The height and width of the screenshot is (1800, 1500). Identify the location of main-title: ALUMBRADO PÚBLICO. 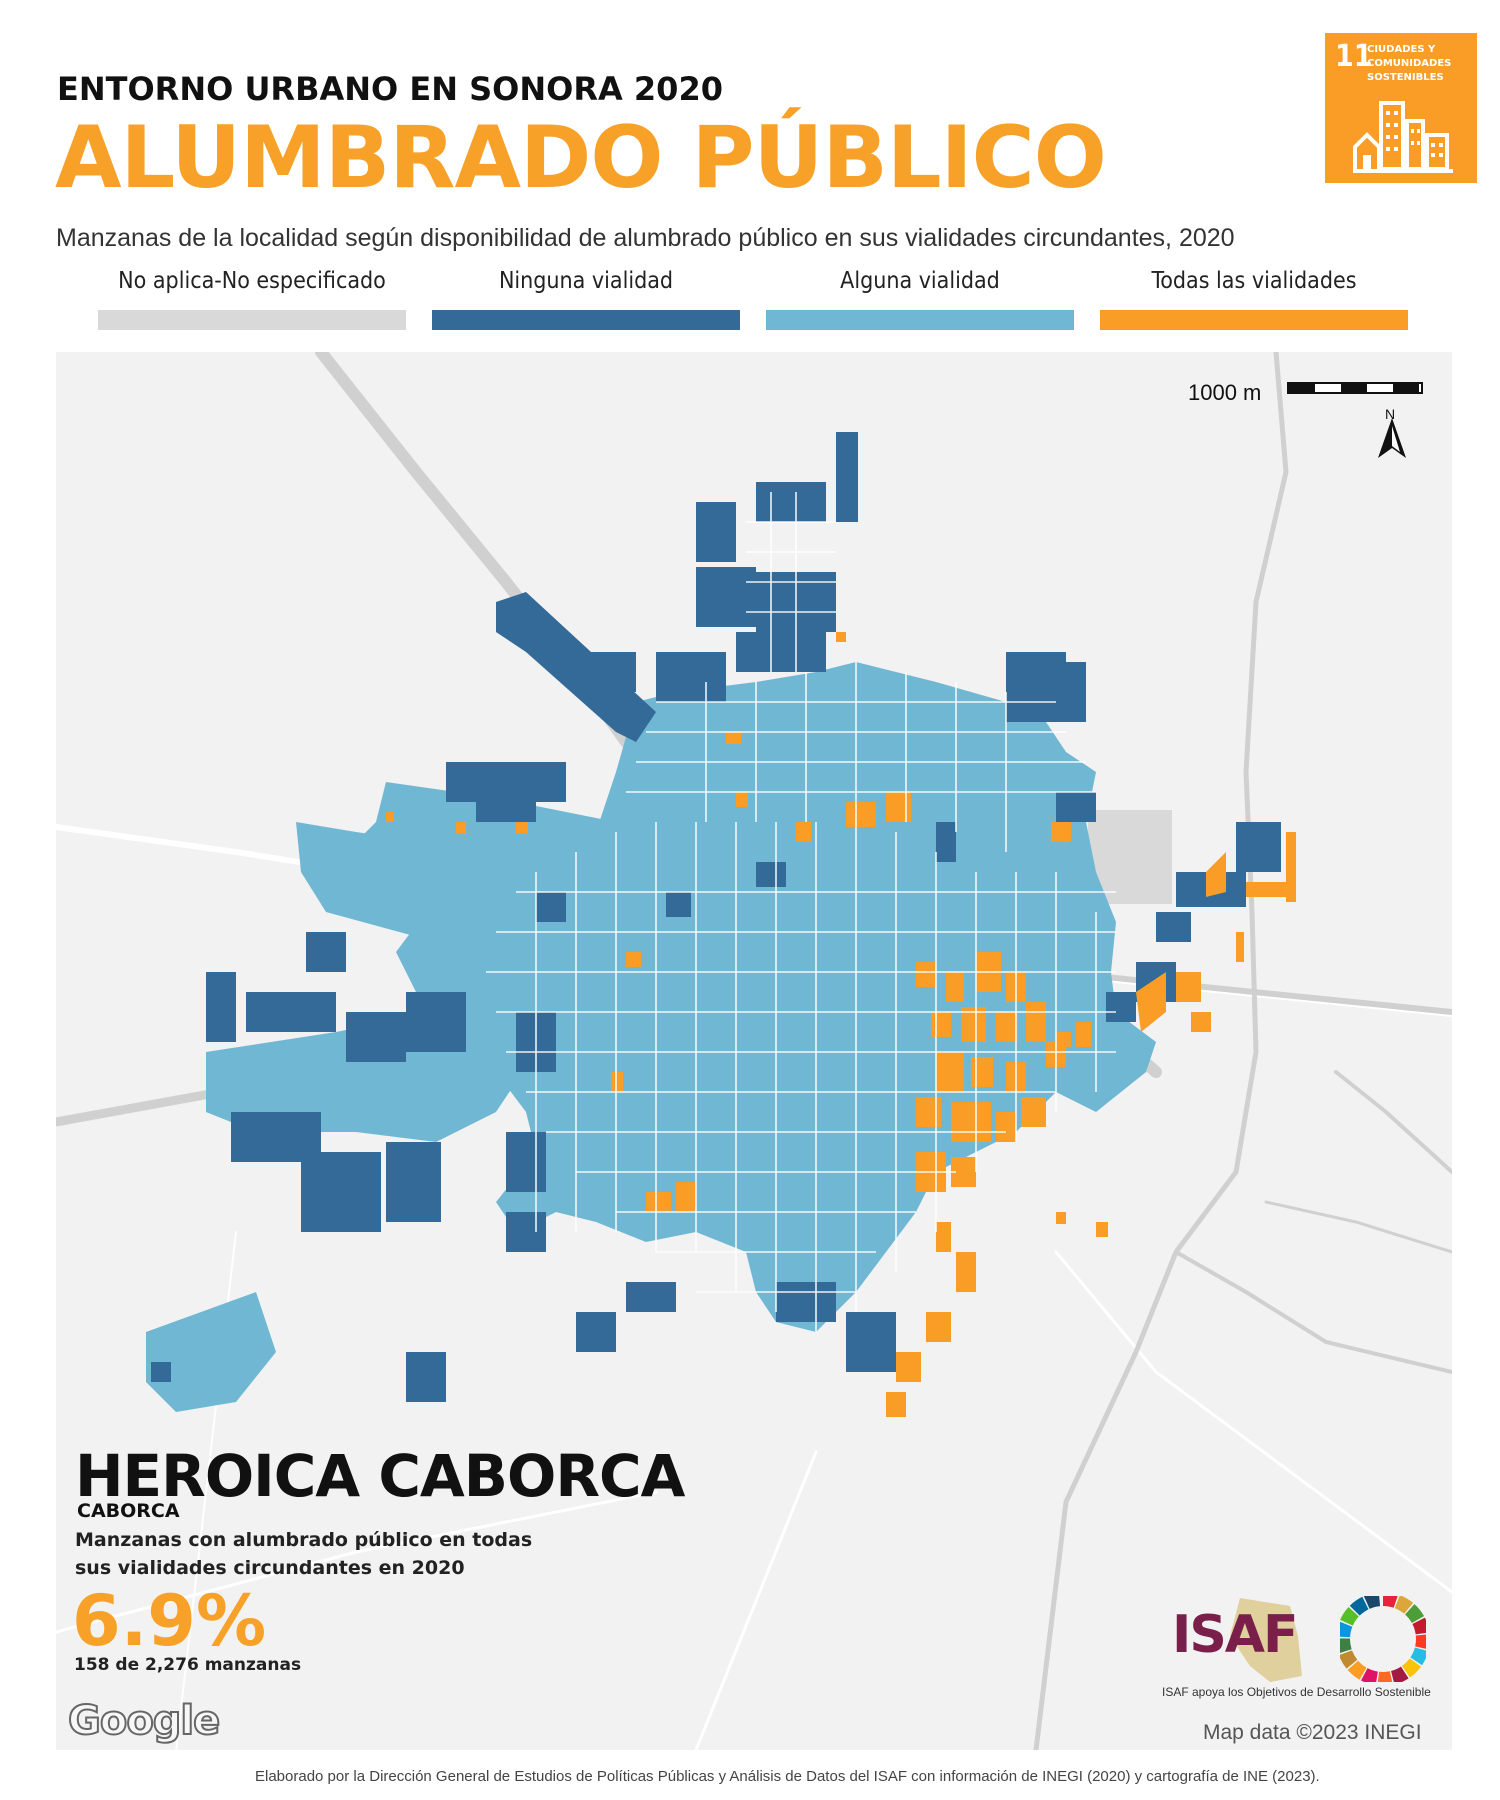
(581, 158).